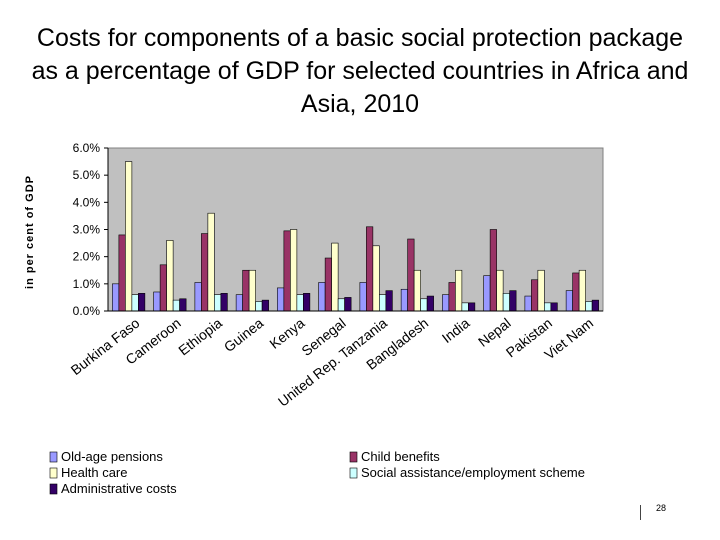 The image size is (720, 540). Describe the element at coordinates (244, 335) in the screenshot. I see `x-category-label: Guinea` at that location.